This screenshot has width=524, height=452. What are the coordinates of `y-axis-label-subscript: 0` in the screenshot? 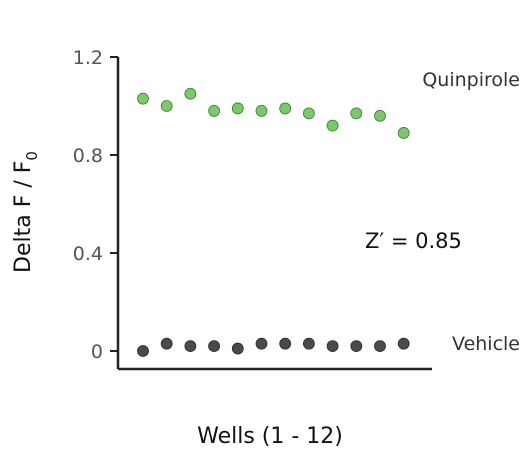 It's located at (32, 156).